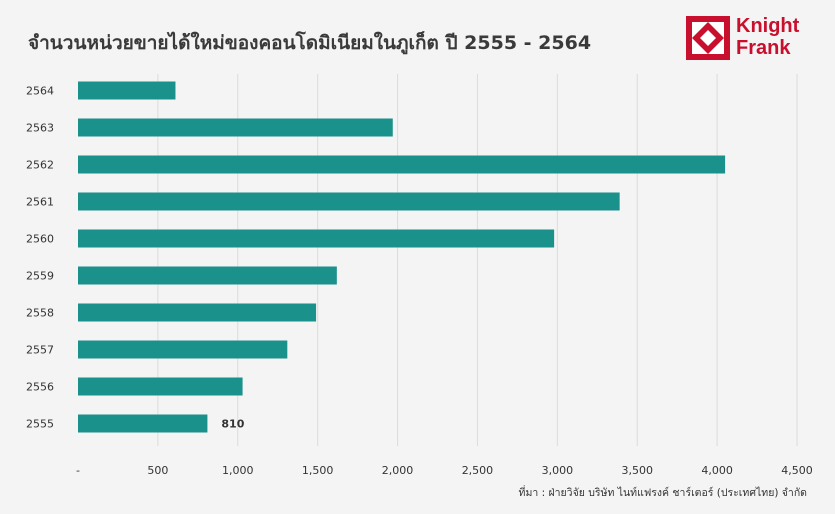 The height and width of the screenshot is (514, 835). What do you see at coordinates (768, 26) in the screenshot?
I see `logo-line1: Knight` at bounding box center [768, 26].